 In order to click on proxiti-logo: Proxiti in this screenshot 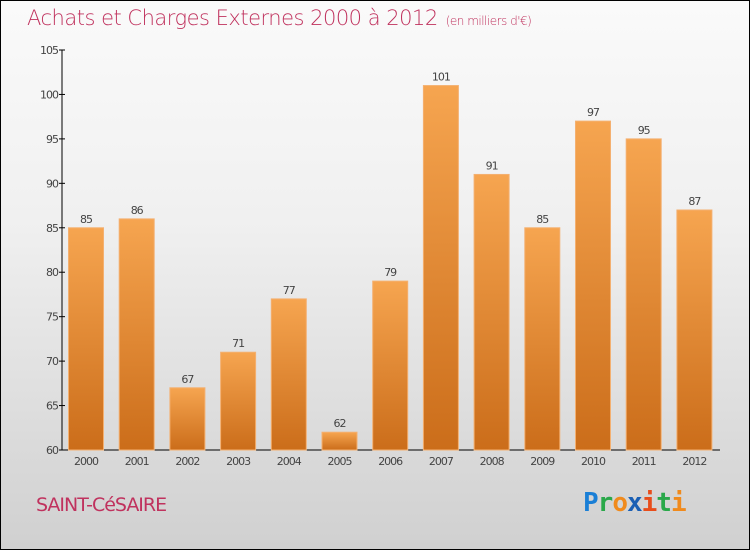, I will do `click(635, 503)`.